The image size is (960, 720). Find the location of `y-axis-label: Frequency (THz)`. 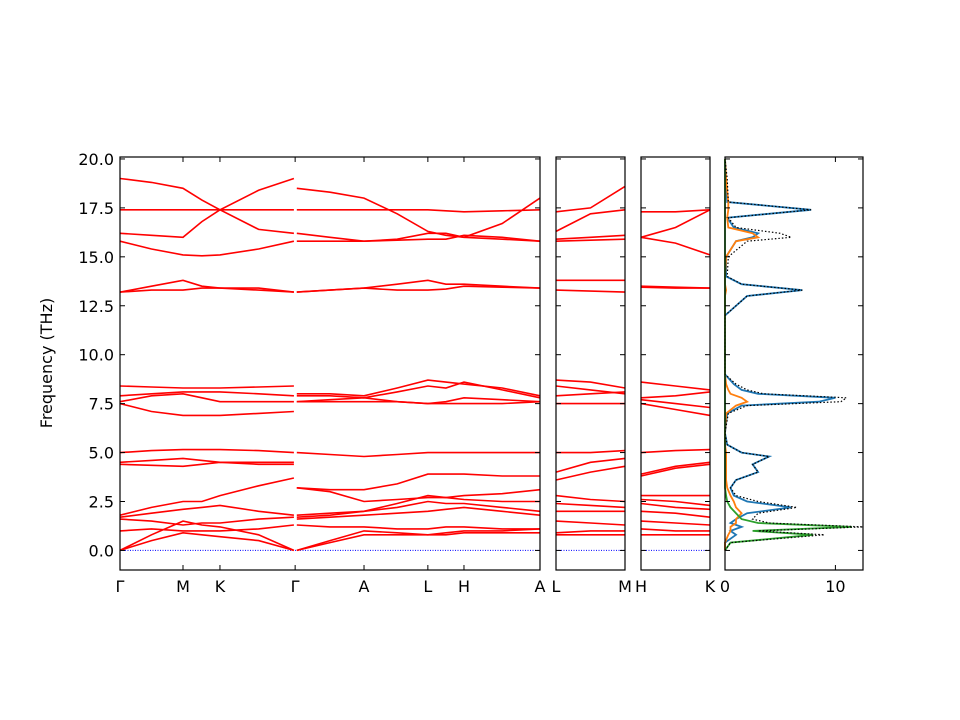

y-axis-label: Frequency (THz) is located at coordinates (46, 363).